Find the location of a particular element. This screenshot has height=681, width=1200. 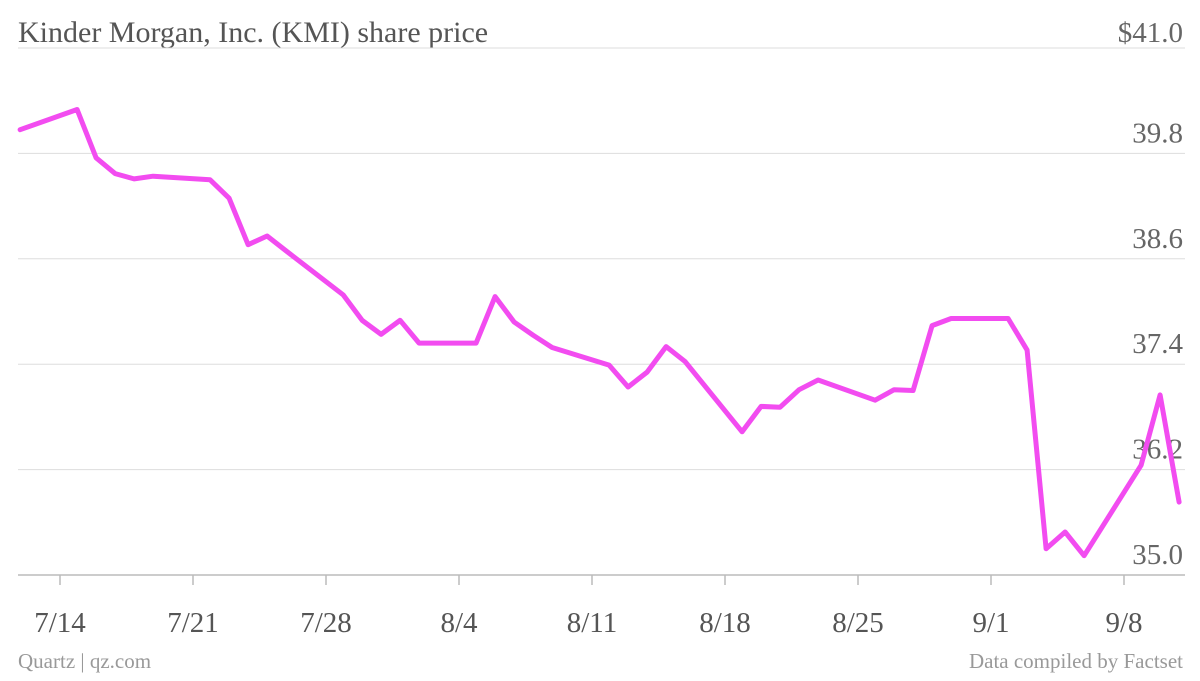

x-tick-label: 9/8 is located at coordinates (1123, 623).